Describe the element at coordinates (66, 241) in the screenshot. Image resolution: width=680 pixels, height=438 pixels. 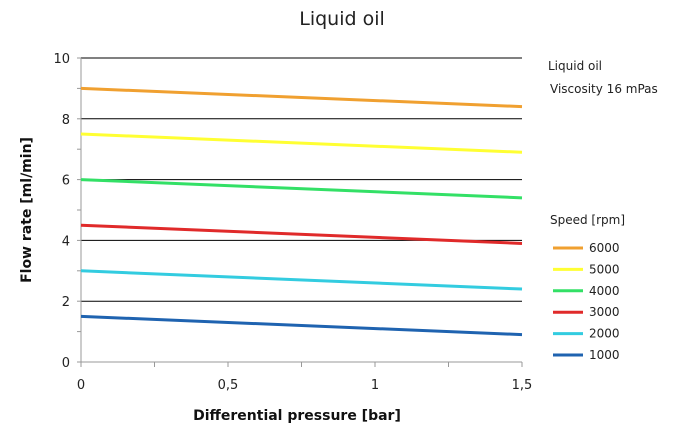
I see `y-tick-label: 4` at that location.